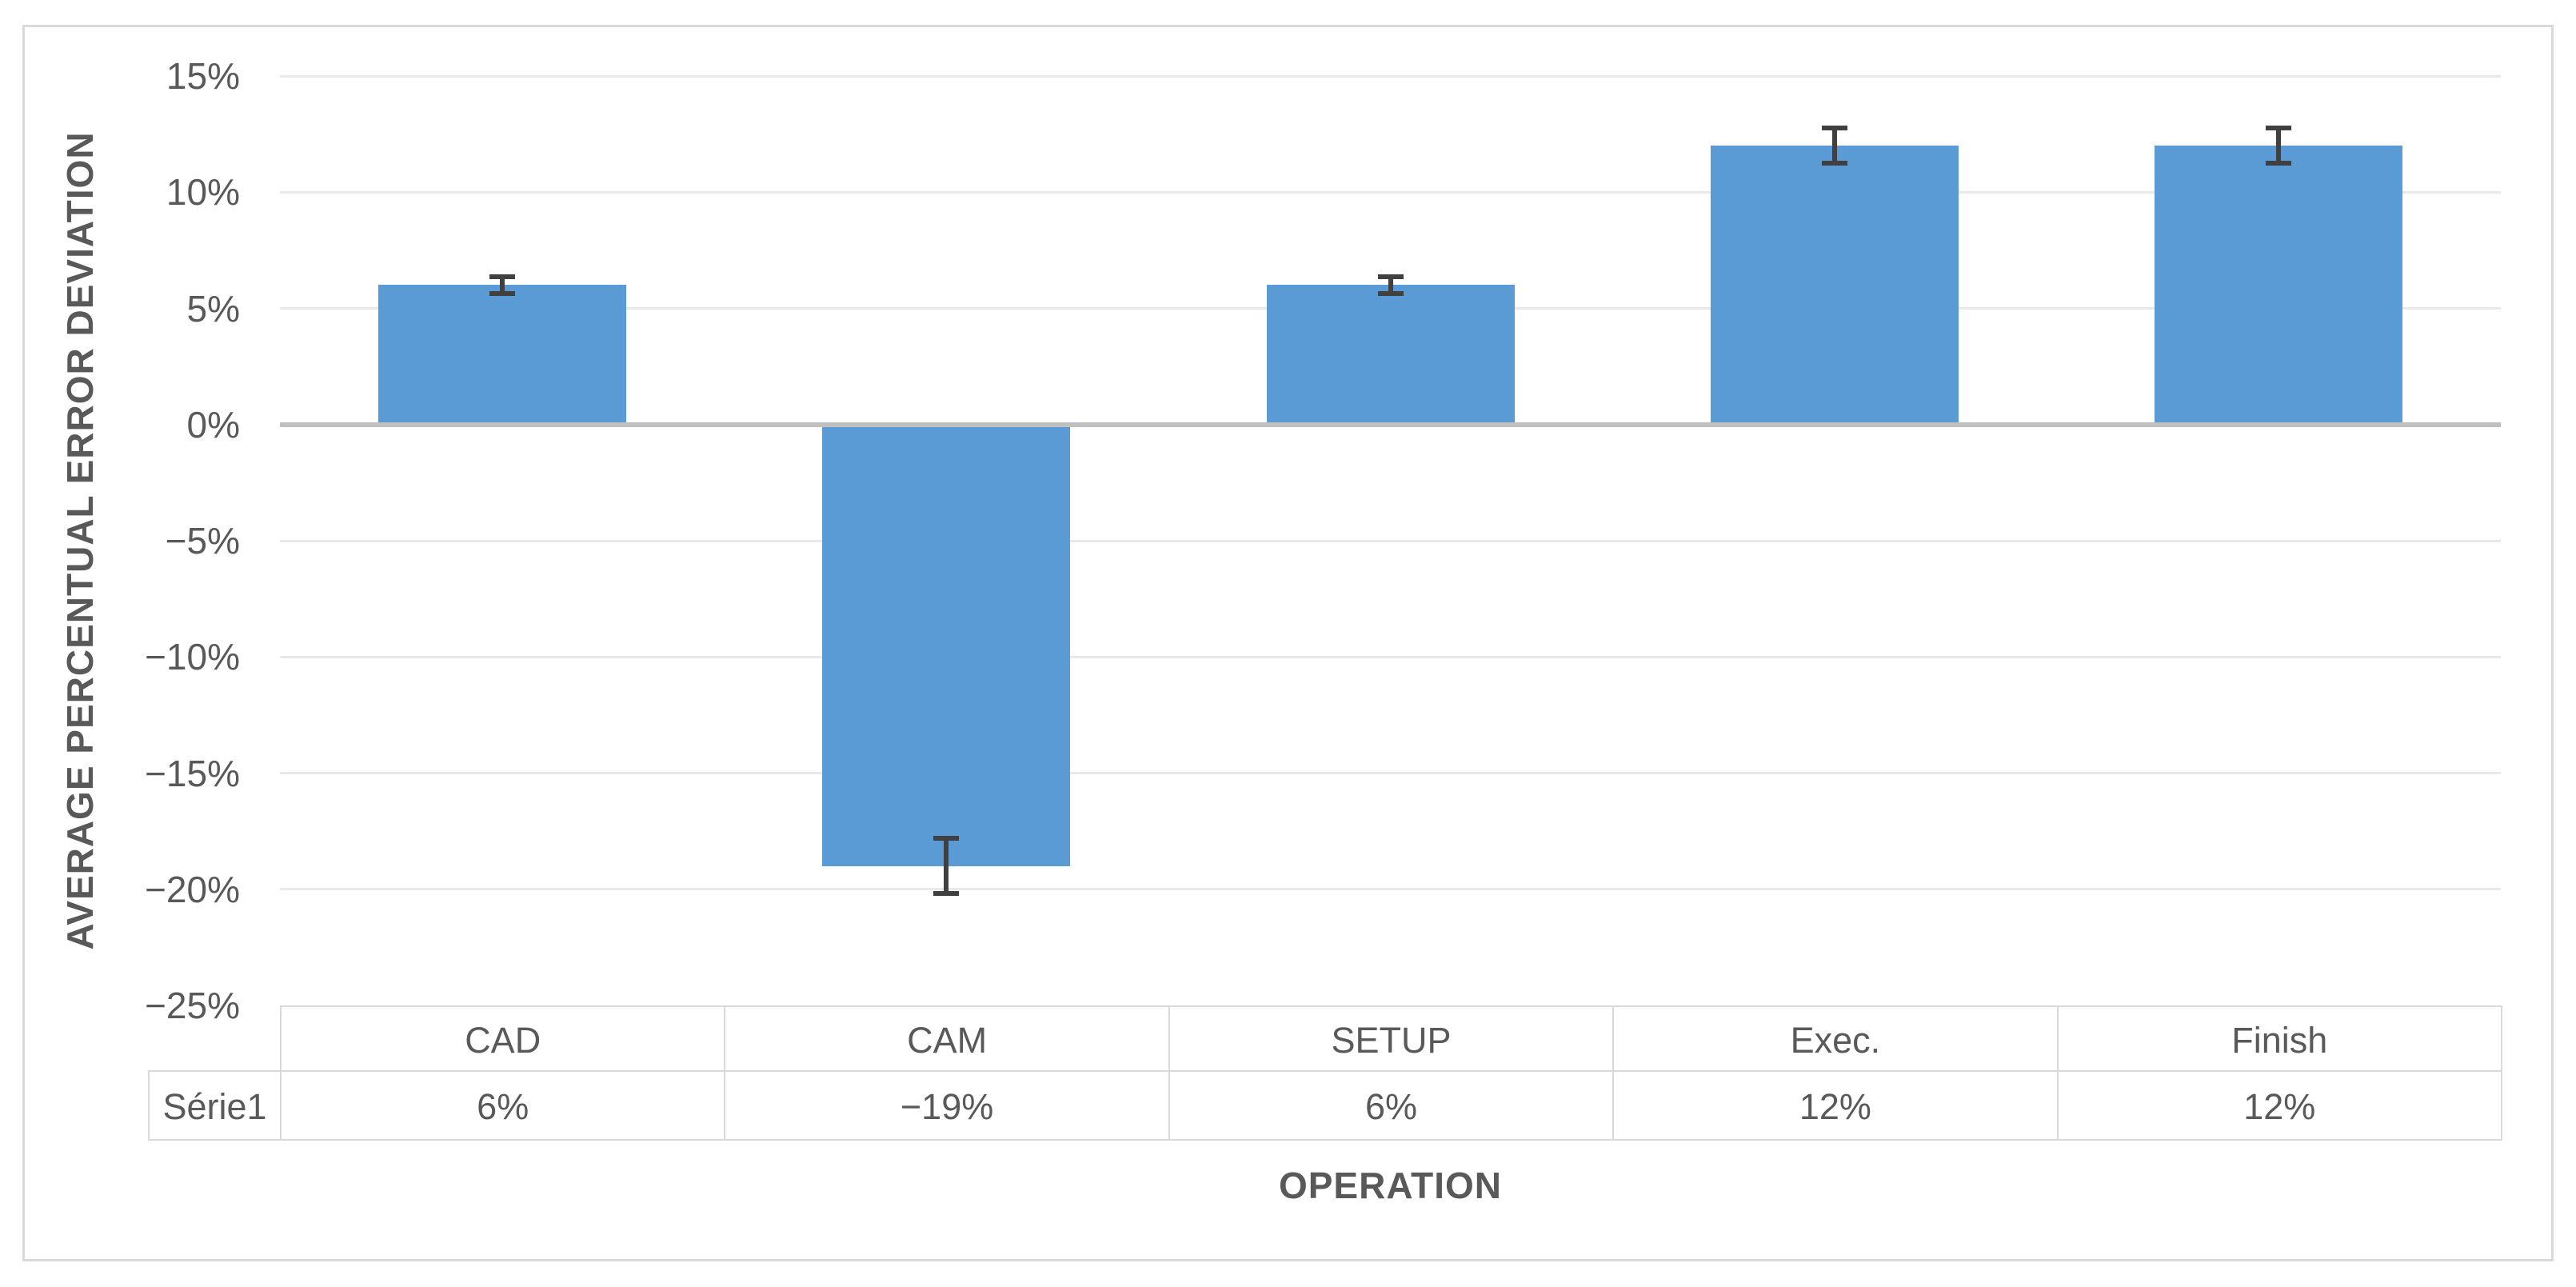  I want to click on table-value-cell-cad: 6%, so click(503, 1105).